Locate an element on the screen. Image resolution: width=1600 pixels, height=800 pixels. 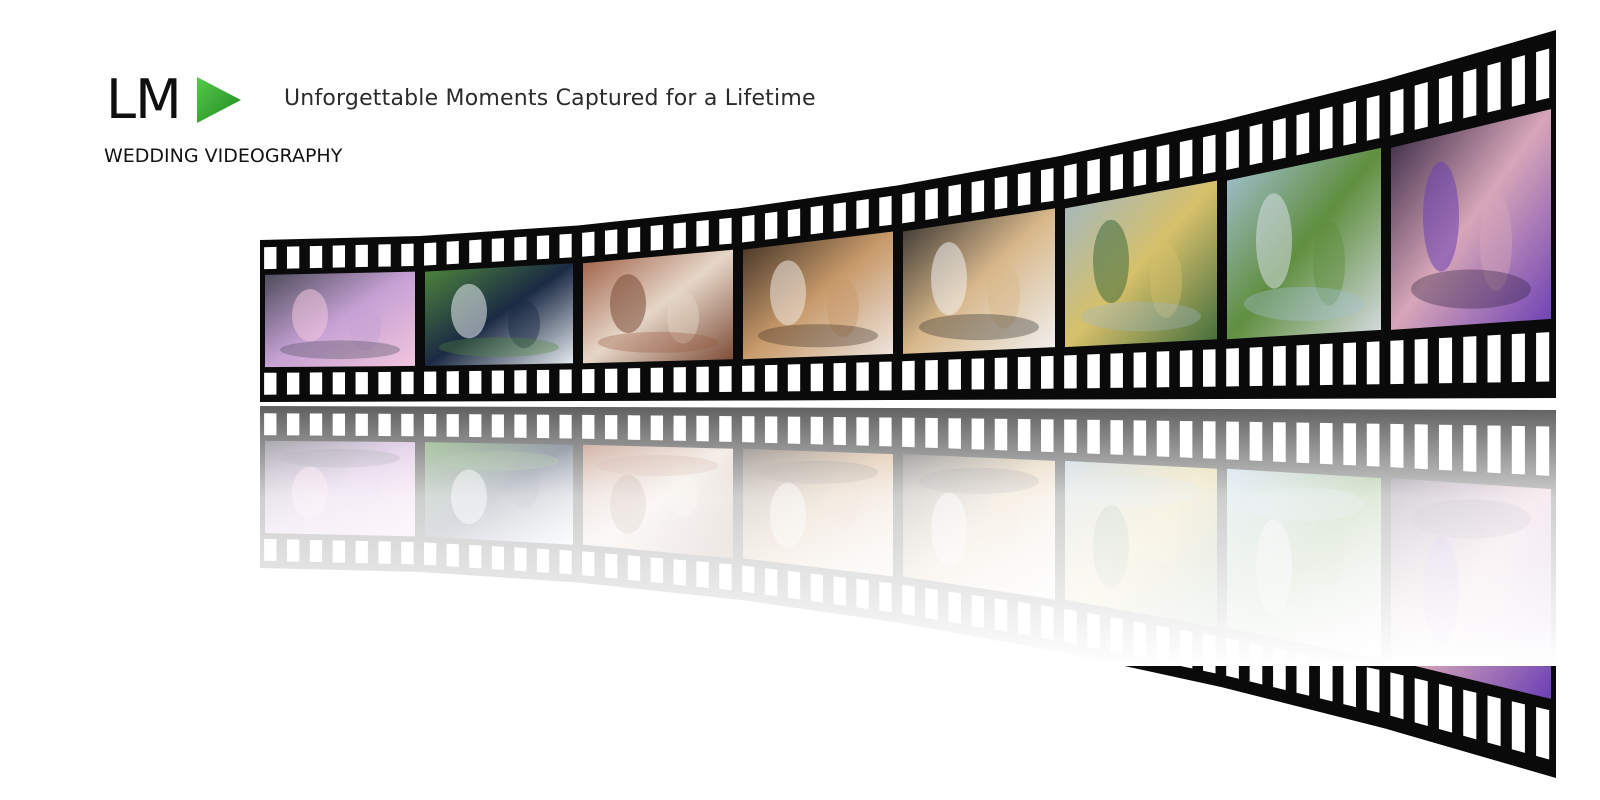
logo: LM is located at coordinates (174, 100).